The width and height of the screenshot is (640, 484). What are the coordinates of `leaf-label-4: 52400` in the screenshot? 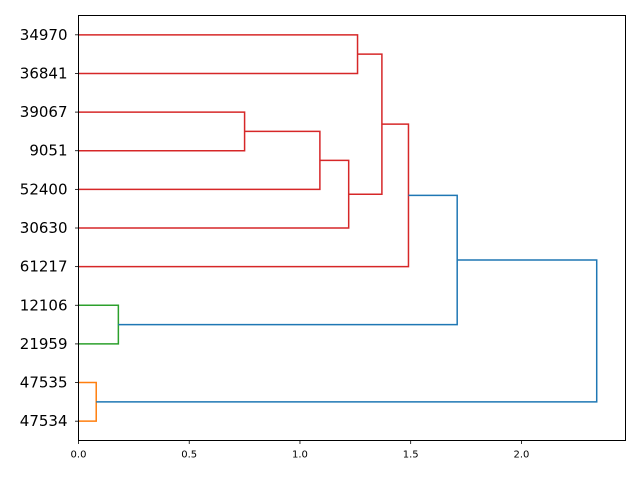 It's located at (44, 189).